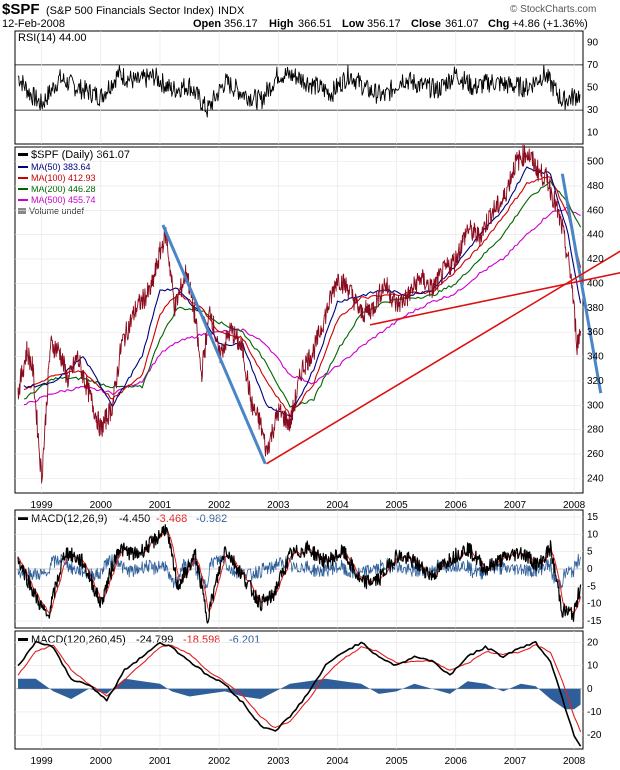  I want to click on macd2-x-tick-label: 2003, so click(278, 761).